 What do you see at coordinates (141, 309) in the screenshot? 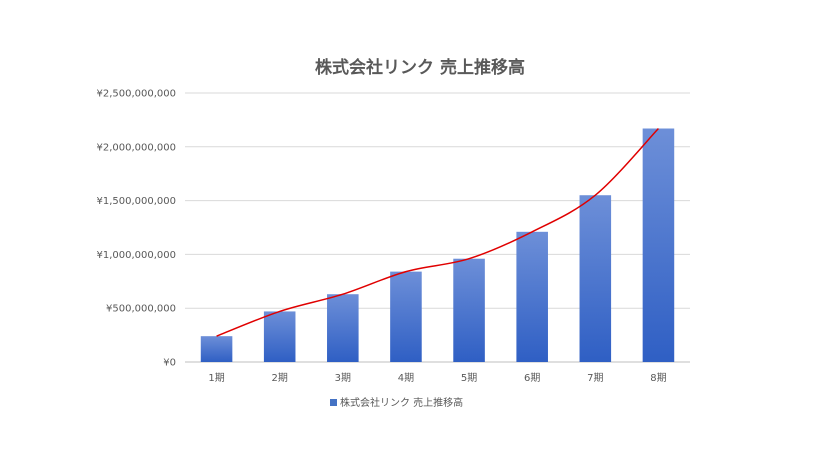
I see `y-tick-label: ¥500,000,000` at bounding box center [141, 309].